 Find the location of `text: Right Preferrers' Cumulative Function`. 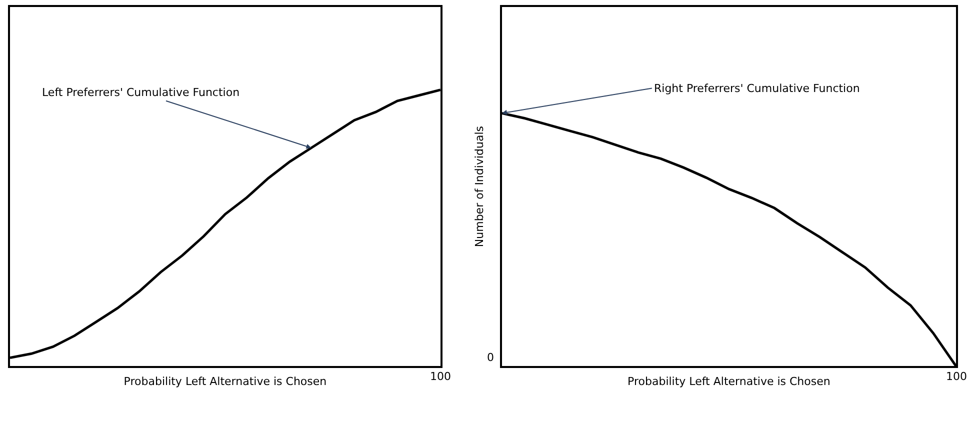

text: Right Preferrers' Cumulative Function is located at coordinates (757, 88).